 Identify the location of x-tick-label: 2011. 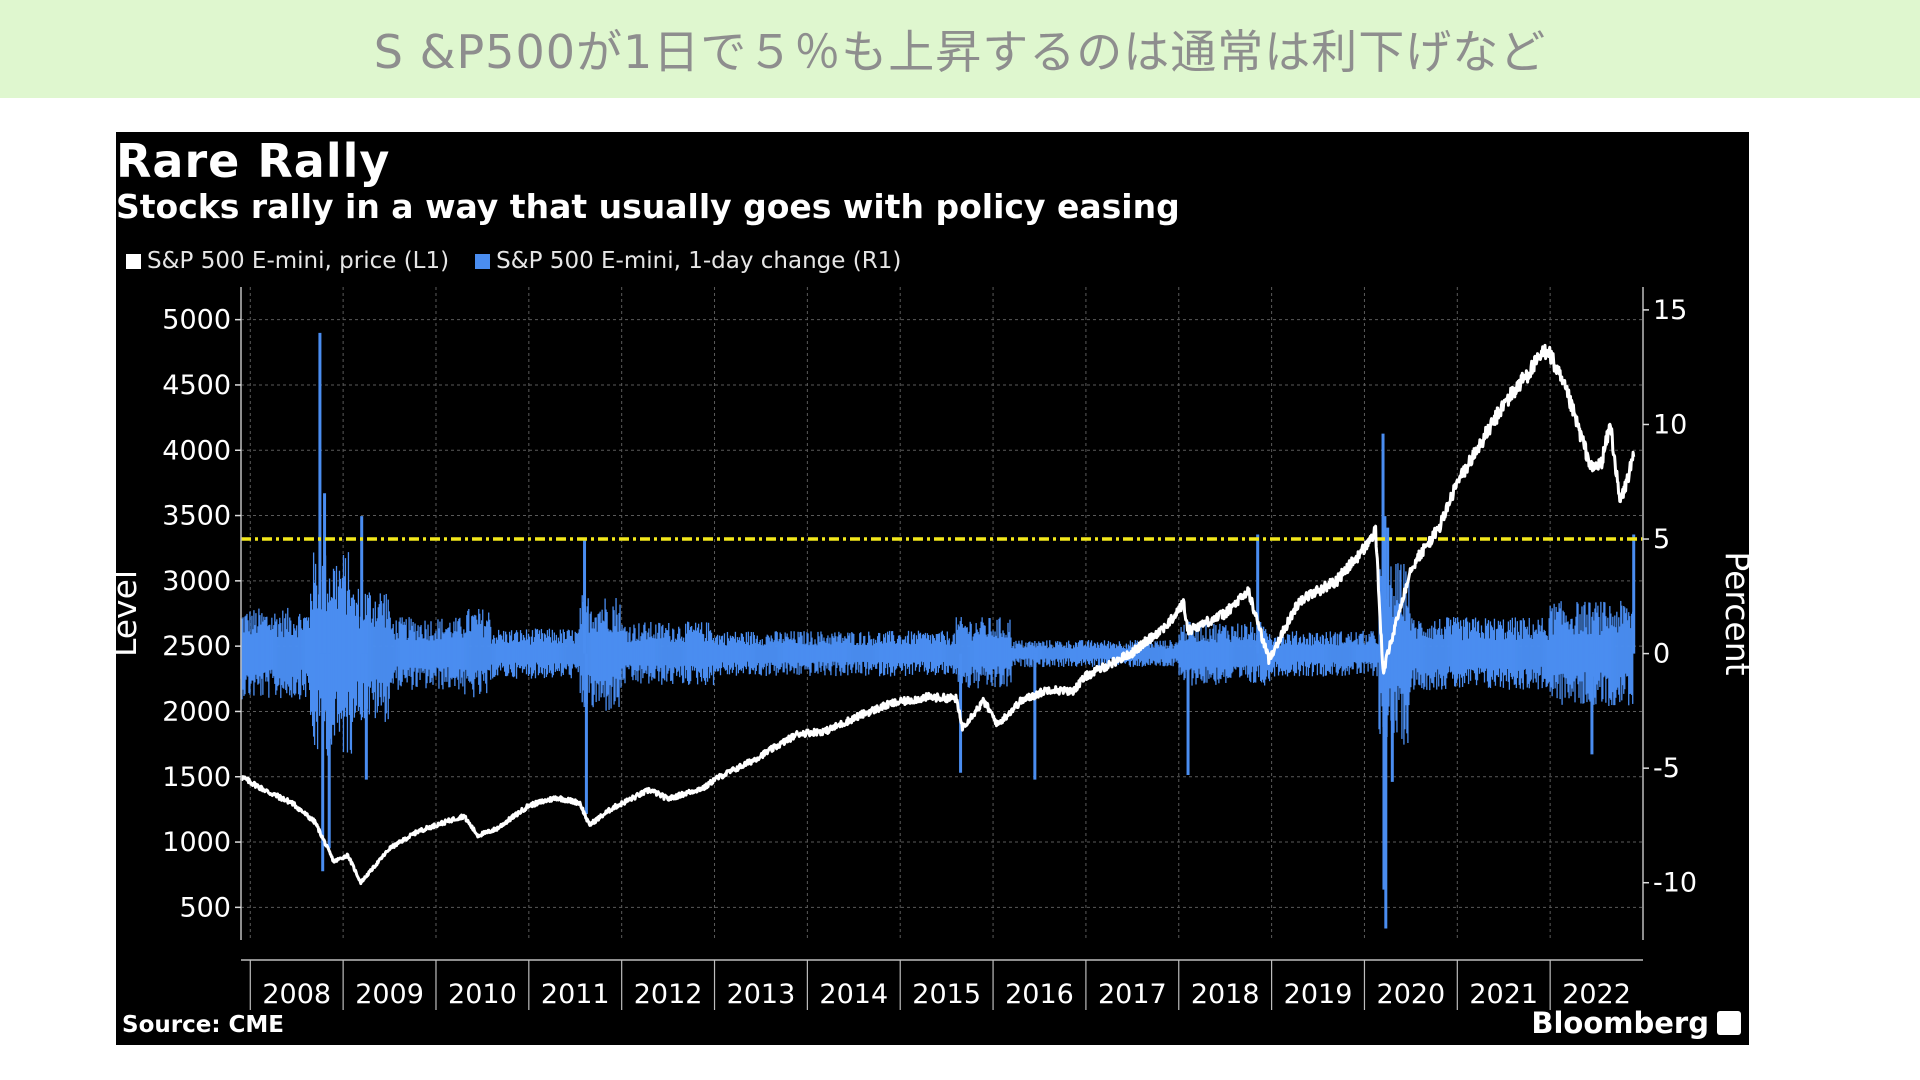
(575, 994).